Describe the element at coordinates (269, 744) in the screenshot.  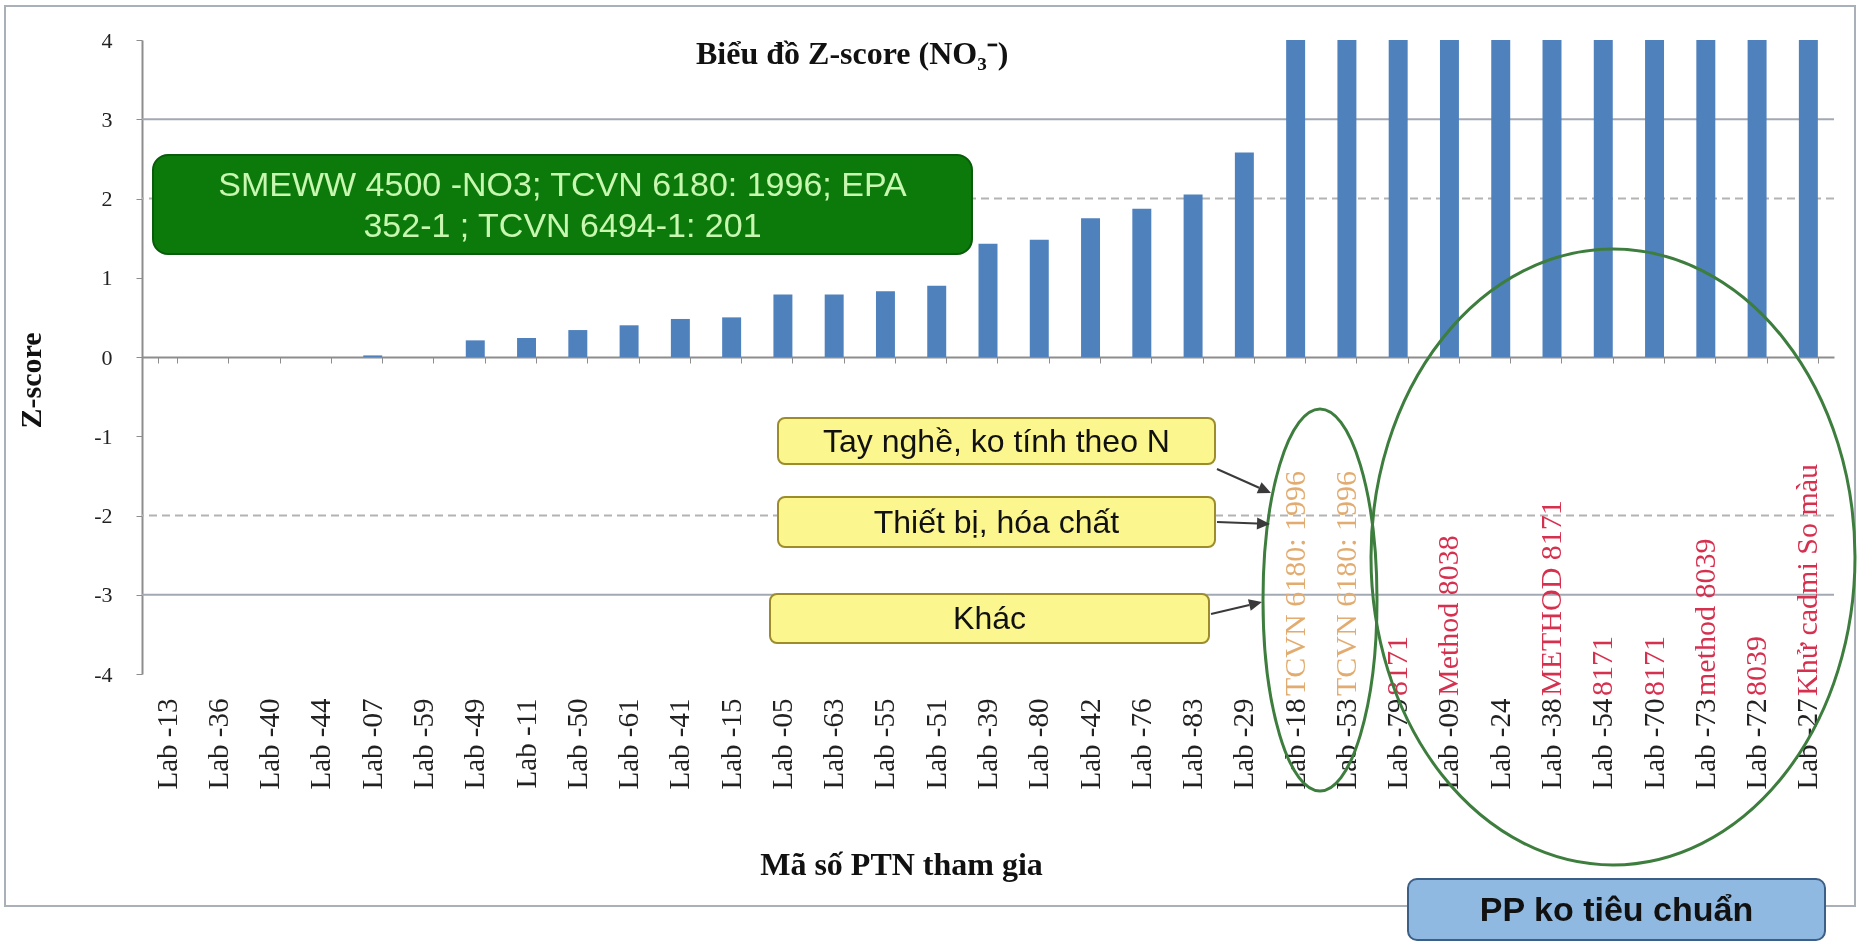
I see `x-tick-label: Lab -40` at that location.